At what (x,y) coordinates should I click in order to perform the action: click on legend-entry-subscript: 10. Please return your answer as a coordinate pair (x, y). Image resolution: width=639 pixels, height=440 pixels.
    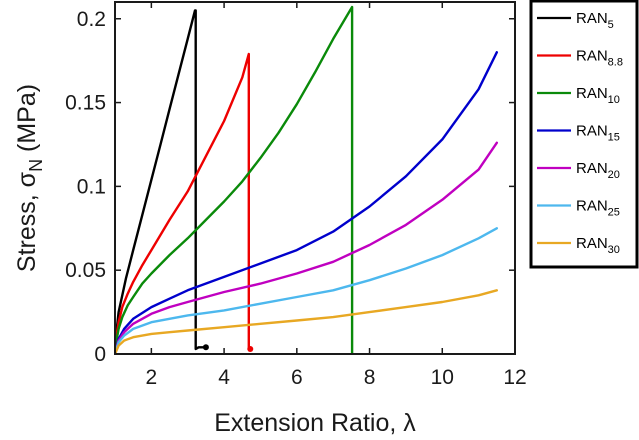
    Looking at the image, I should click on (614, 100).